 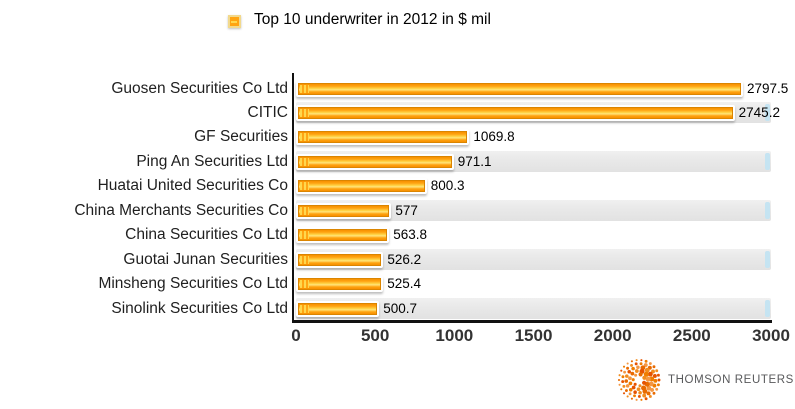 What do you see at coordinates (454, 335) in the screenshot?
I see `x-tick-label: 1000` at bounding box center [454, 335].